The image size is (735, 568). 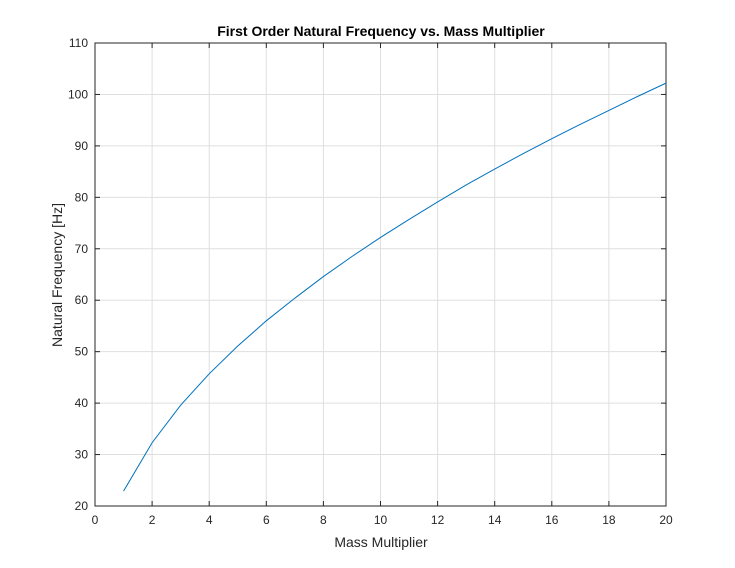 I want to click on x-tick-label: 8, so click(x=323, y=520).